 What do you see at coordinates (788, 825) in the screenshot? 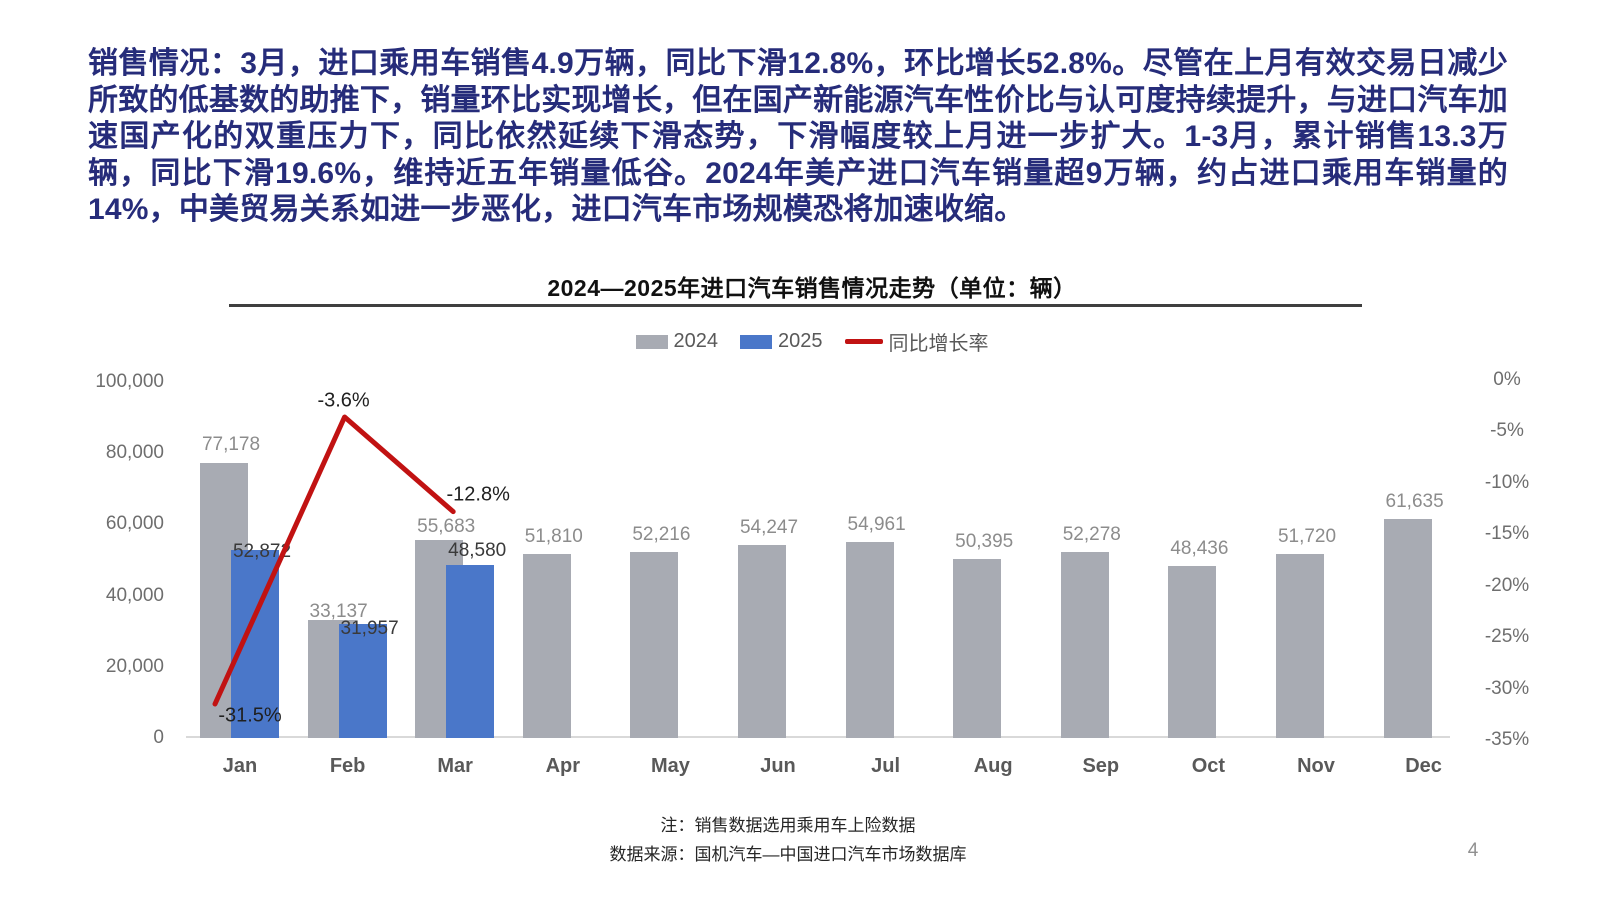
I see `chart-note: 注：销售数据选用乘用车上险数据` at bounding box center [788, 825].